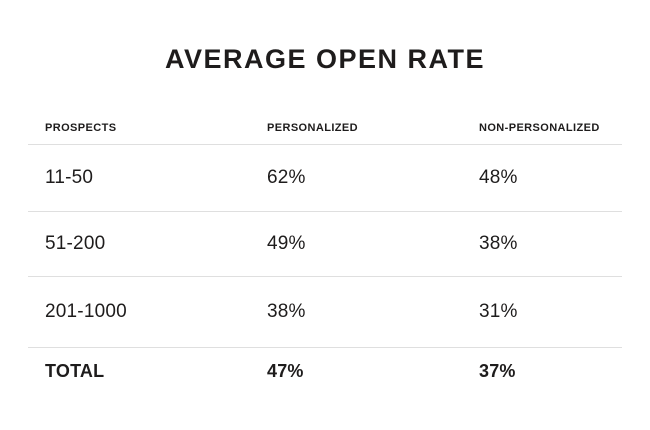 This screenshot has height=430, width=650. What do you see at coordinates (312, 128) in the screenshot?
I see `column-header-personalized: PERSONALIZED` at bounding box center [312, 128].